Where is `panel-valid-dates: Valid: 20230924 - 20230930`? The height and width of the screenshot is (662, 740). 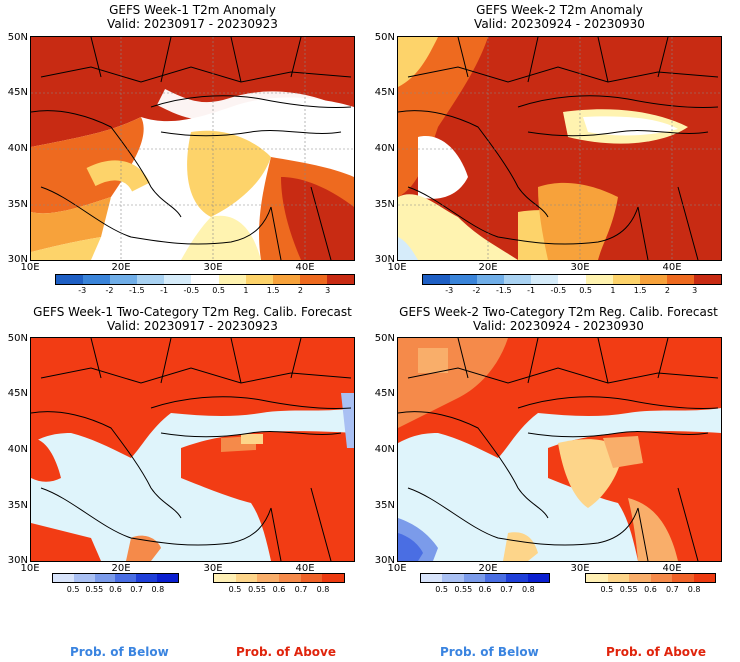 panel-valid-dates: Valid: 20230924 - 20230930 is located at coordinates (559, 24).